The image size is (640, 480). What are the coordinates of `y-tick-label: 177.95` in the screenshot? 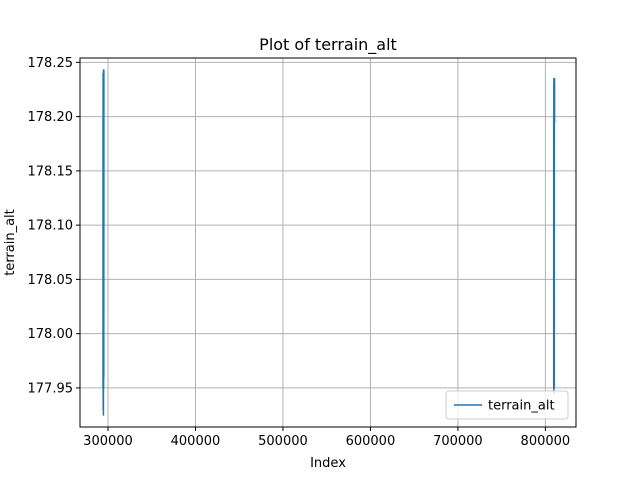 It's located at (51, 388).